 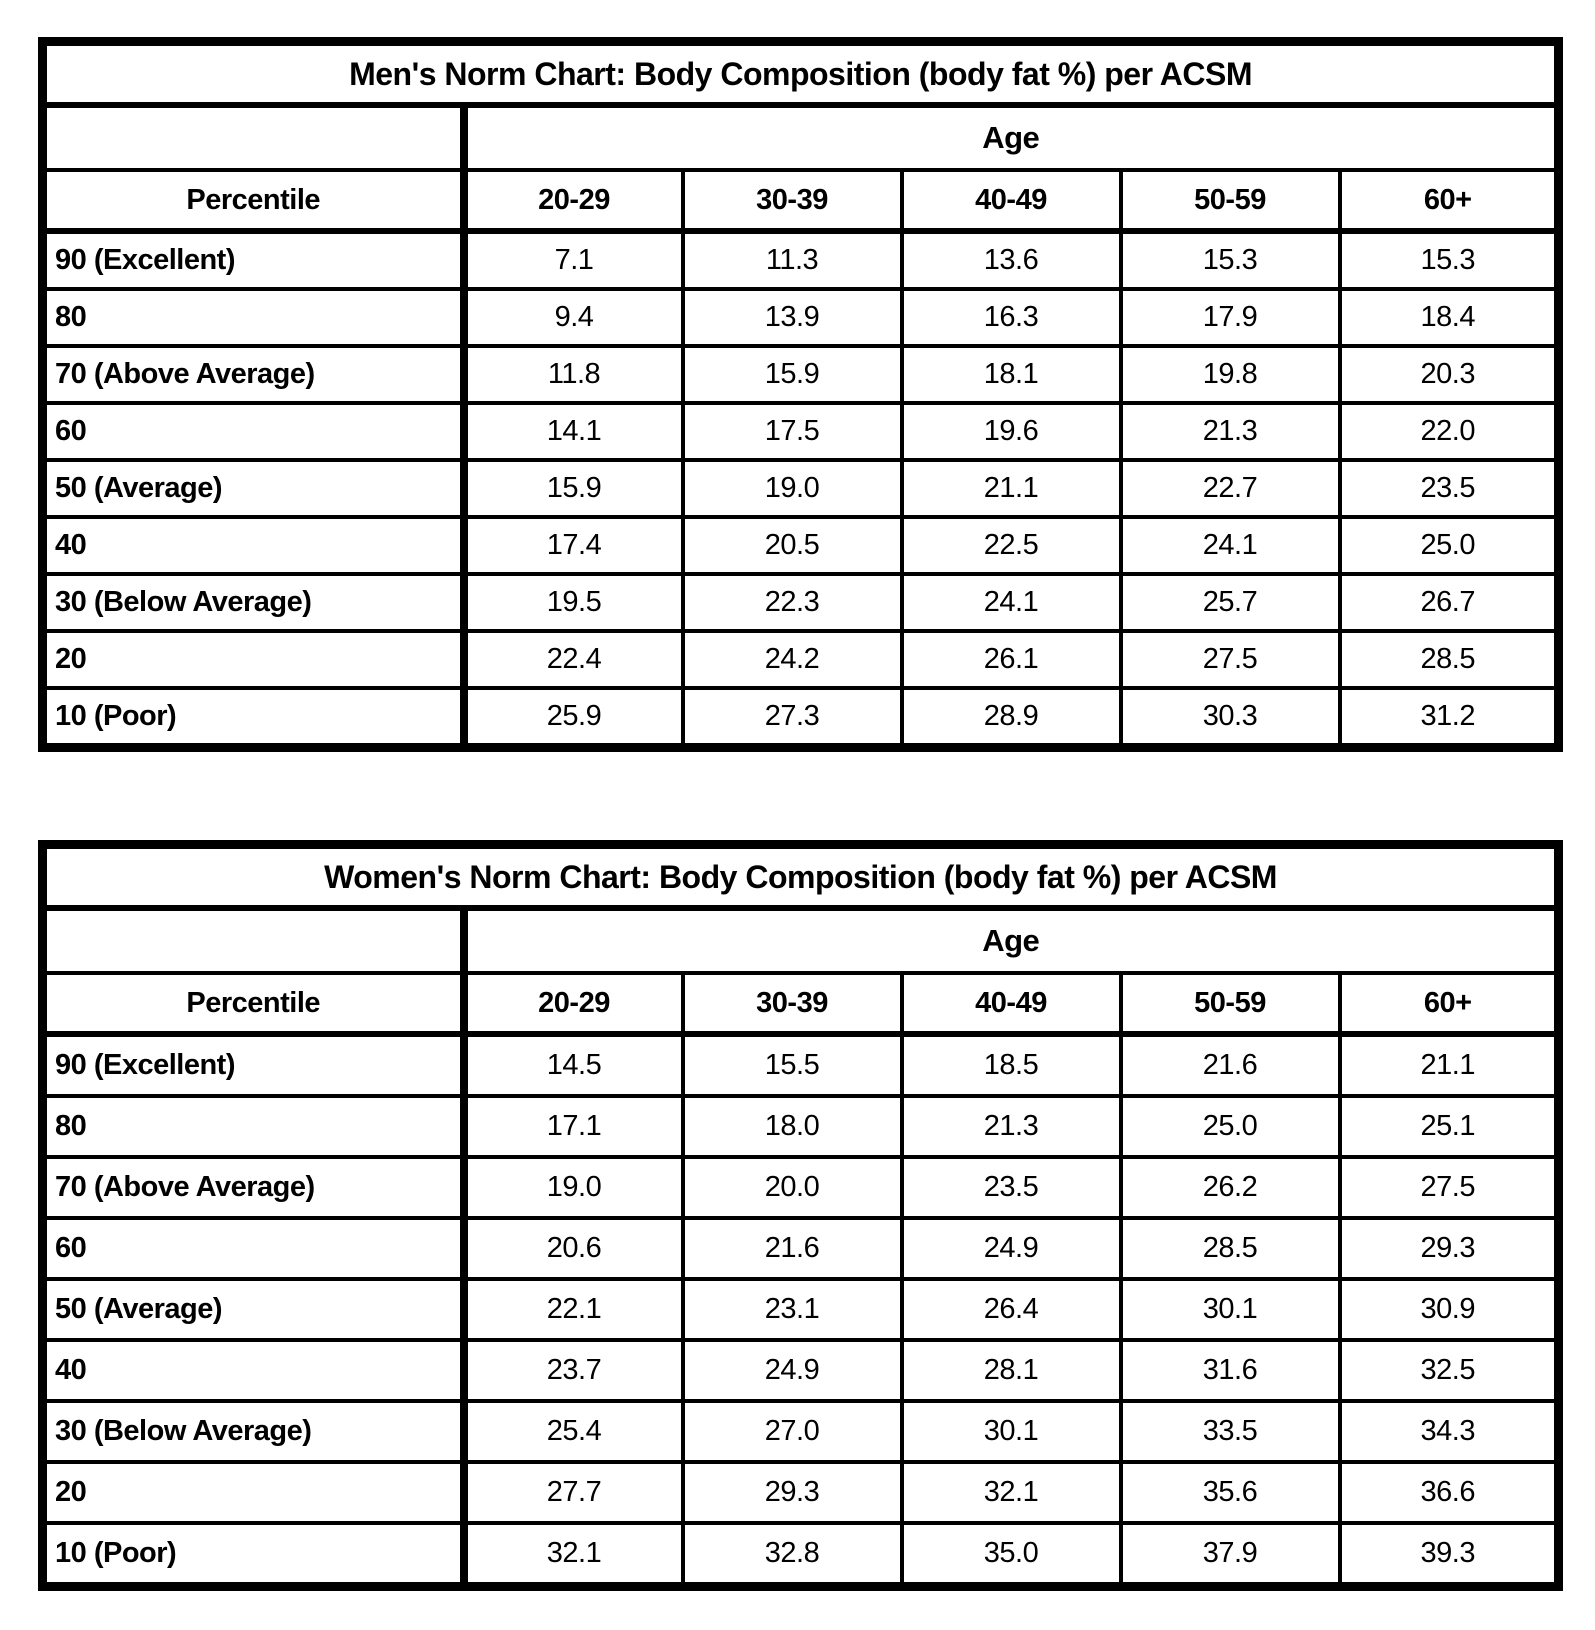 What do you see at coordinates (573, 1187) in the screenshot?
I see `body-fat-value: 19.0` at bounding box center [573, 1187].